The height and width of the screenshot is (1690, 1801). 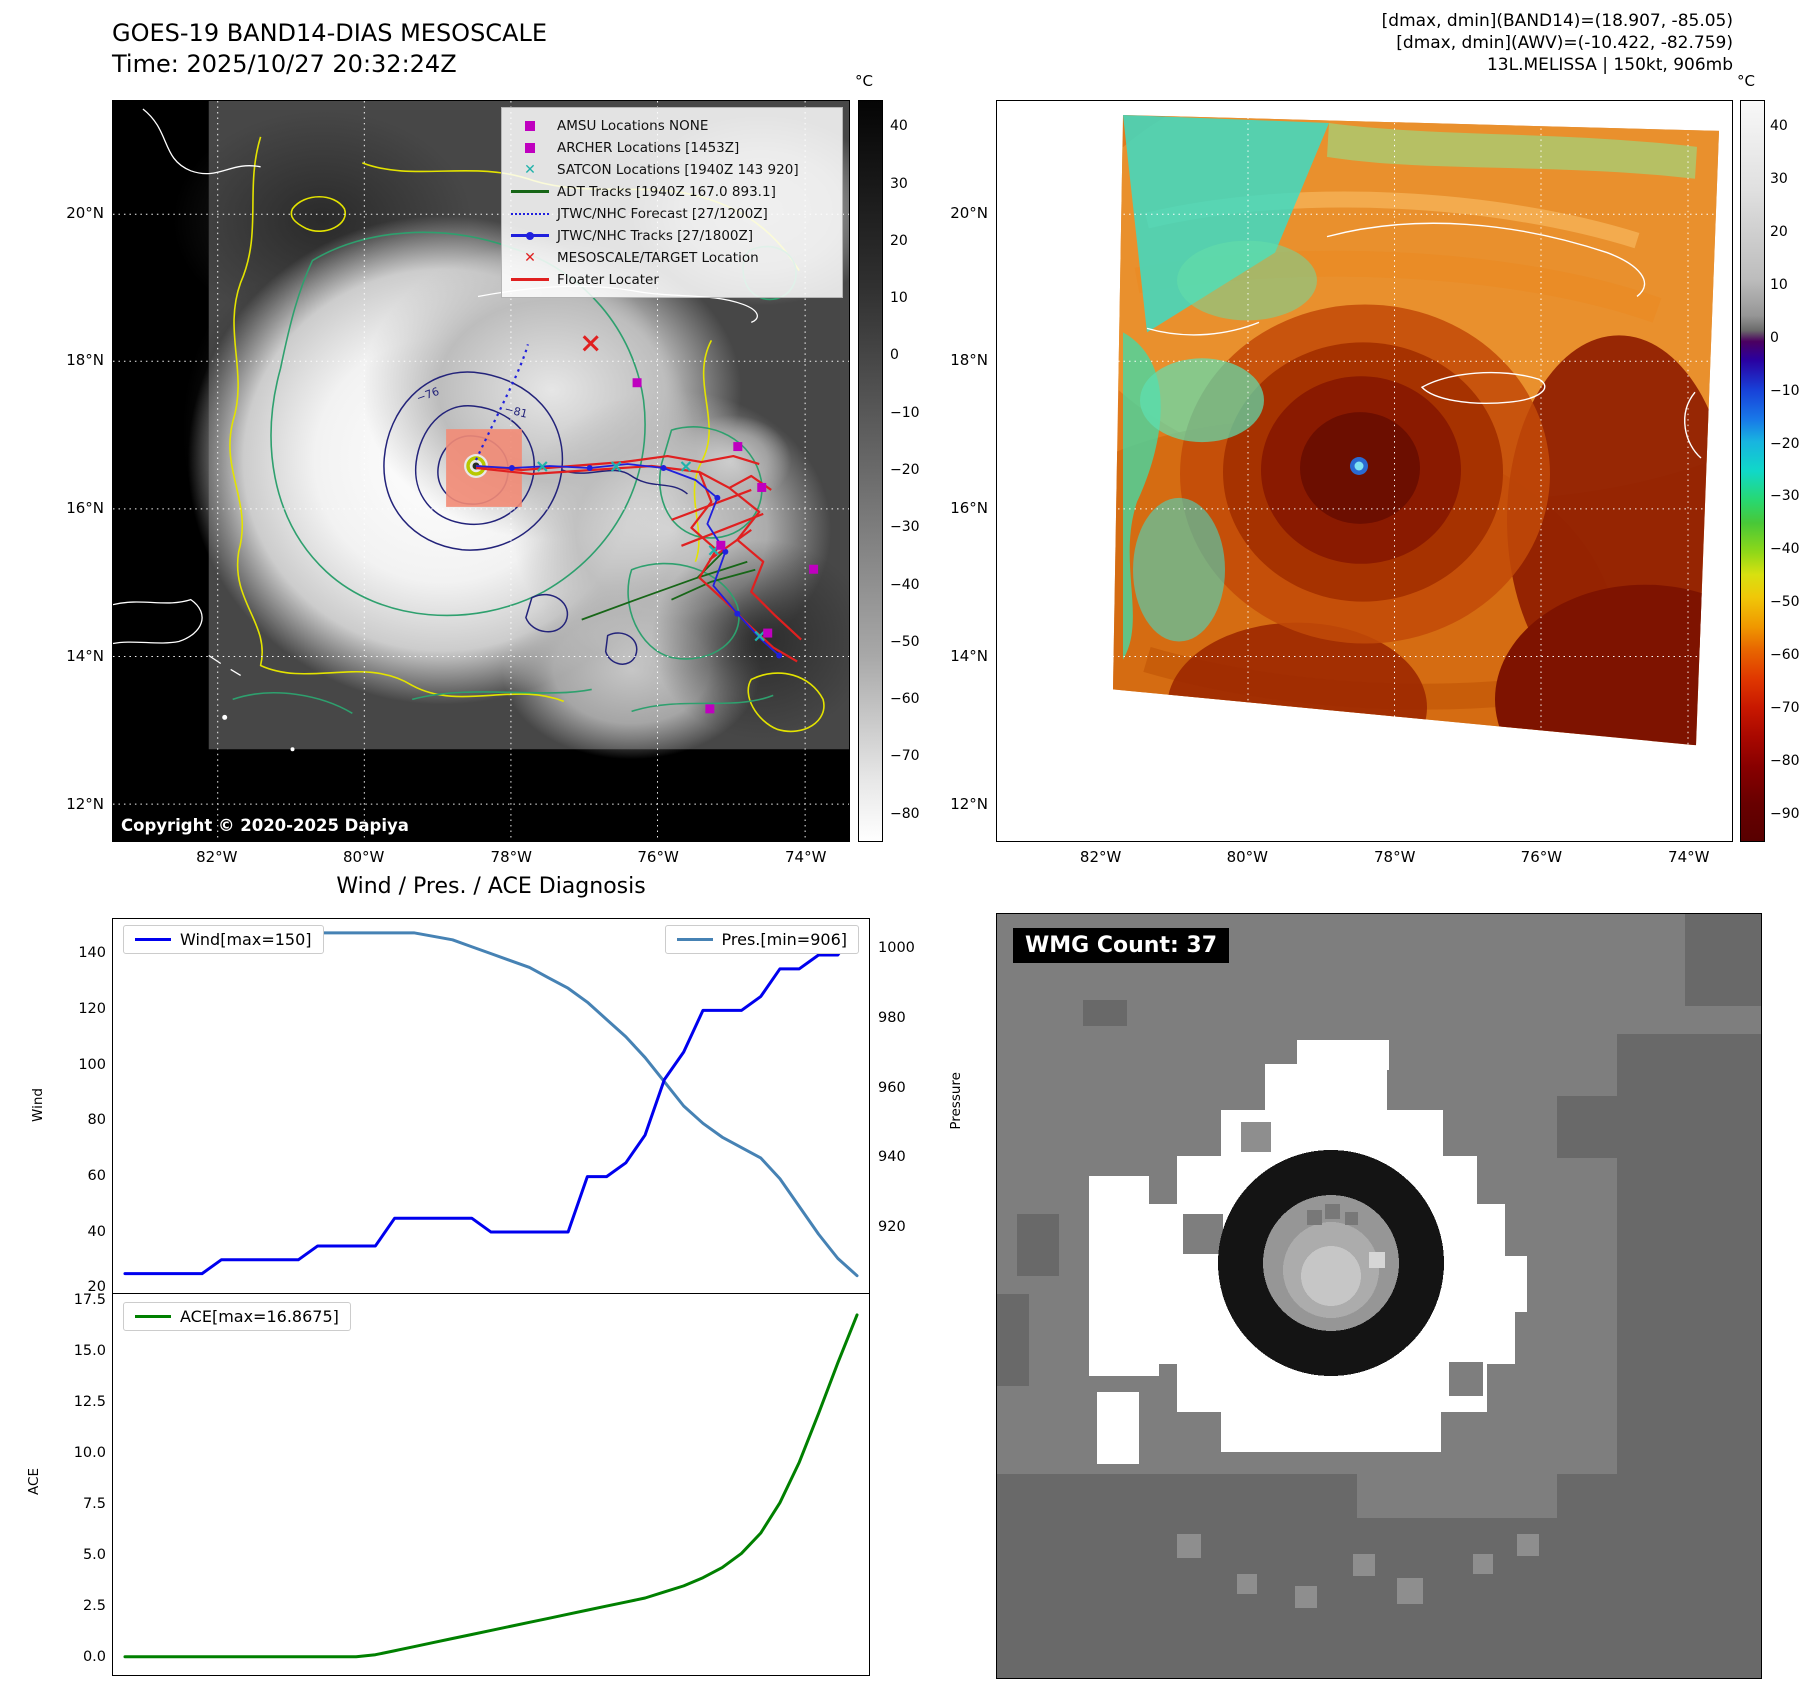 What do you see at coordinates (899, 126) in the screenshot?
I see `colorbar-tick-label: 40` at bounding box center [899, 126].